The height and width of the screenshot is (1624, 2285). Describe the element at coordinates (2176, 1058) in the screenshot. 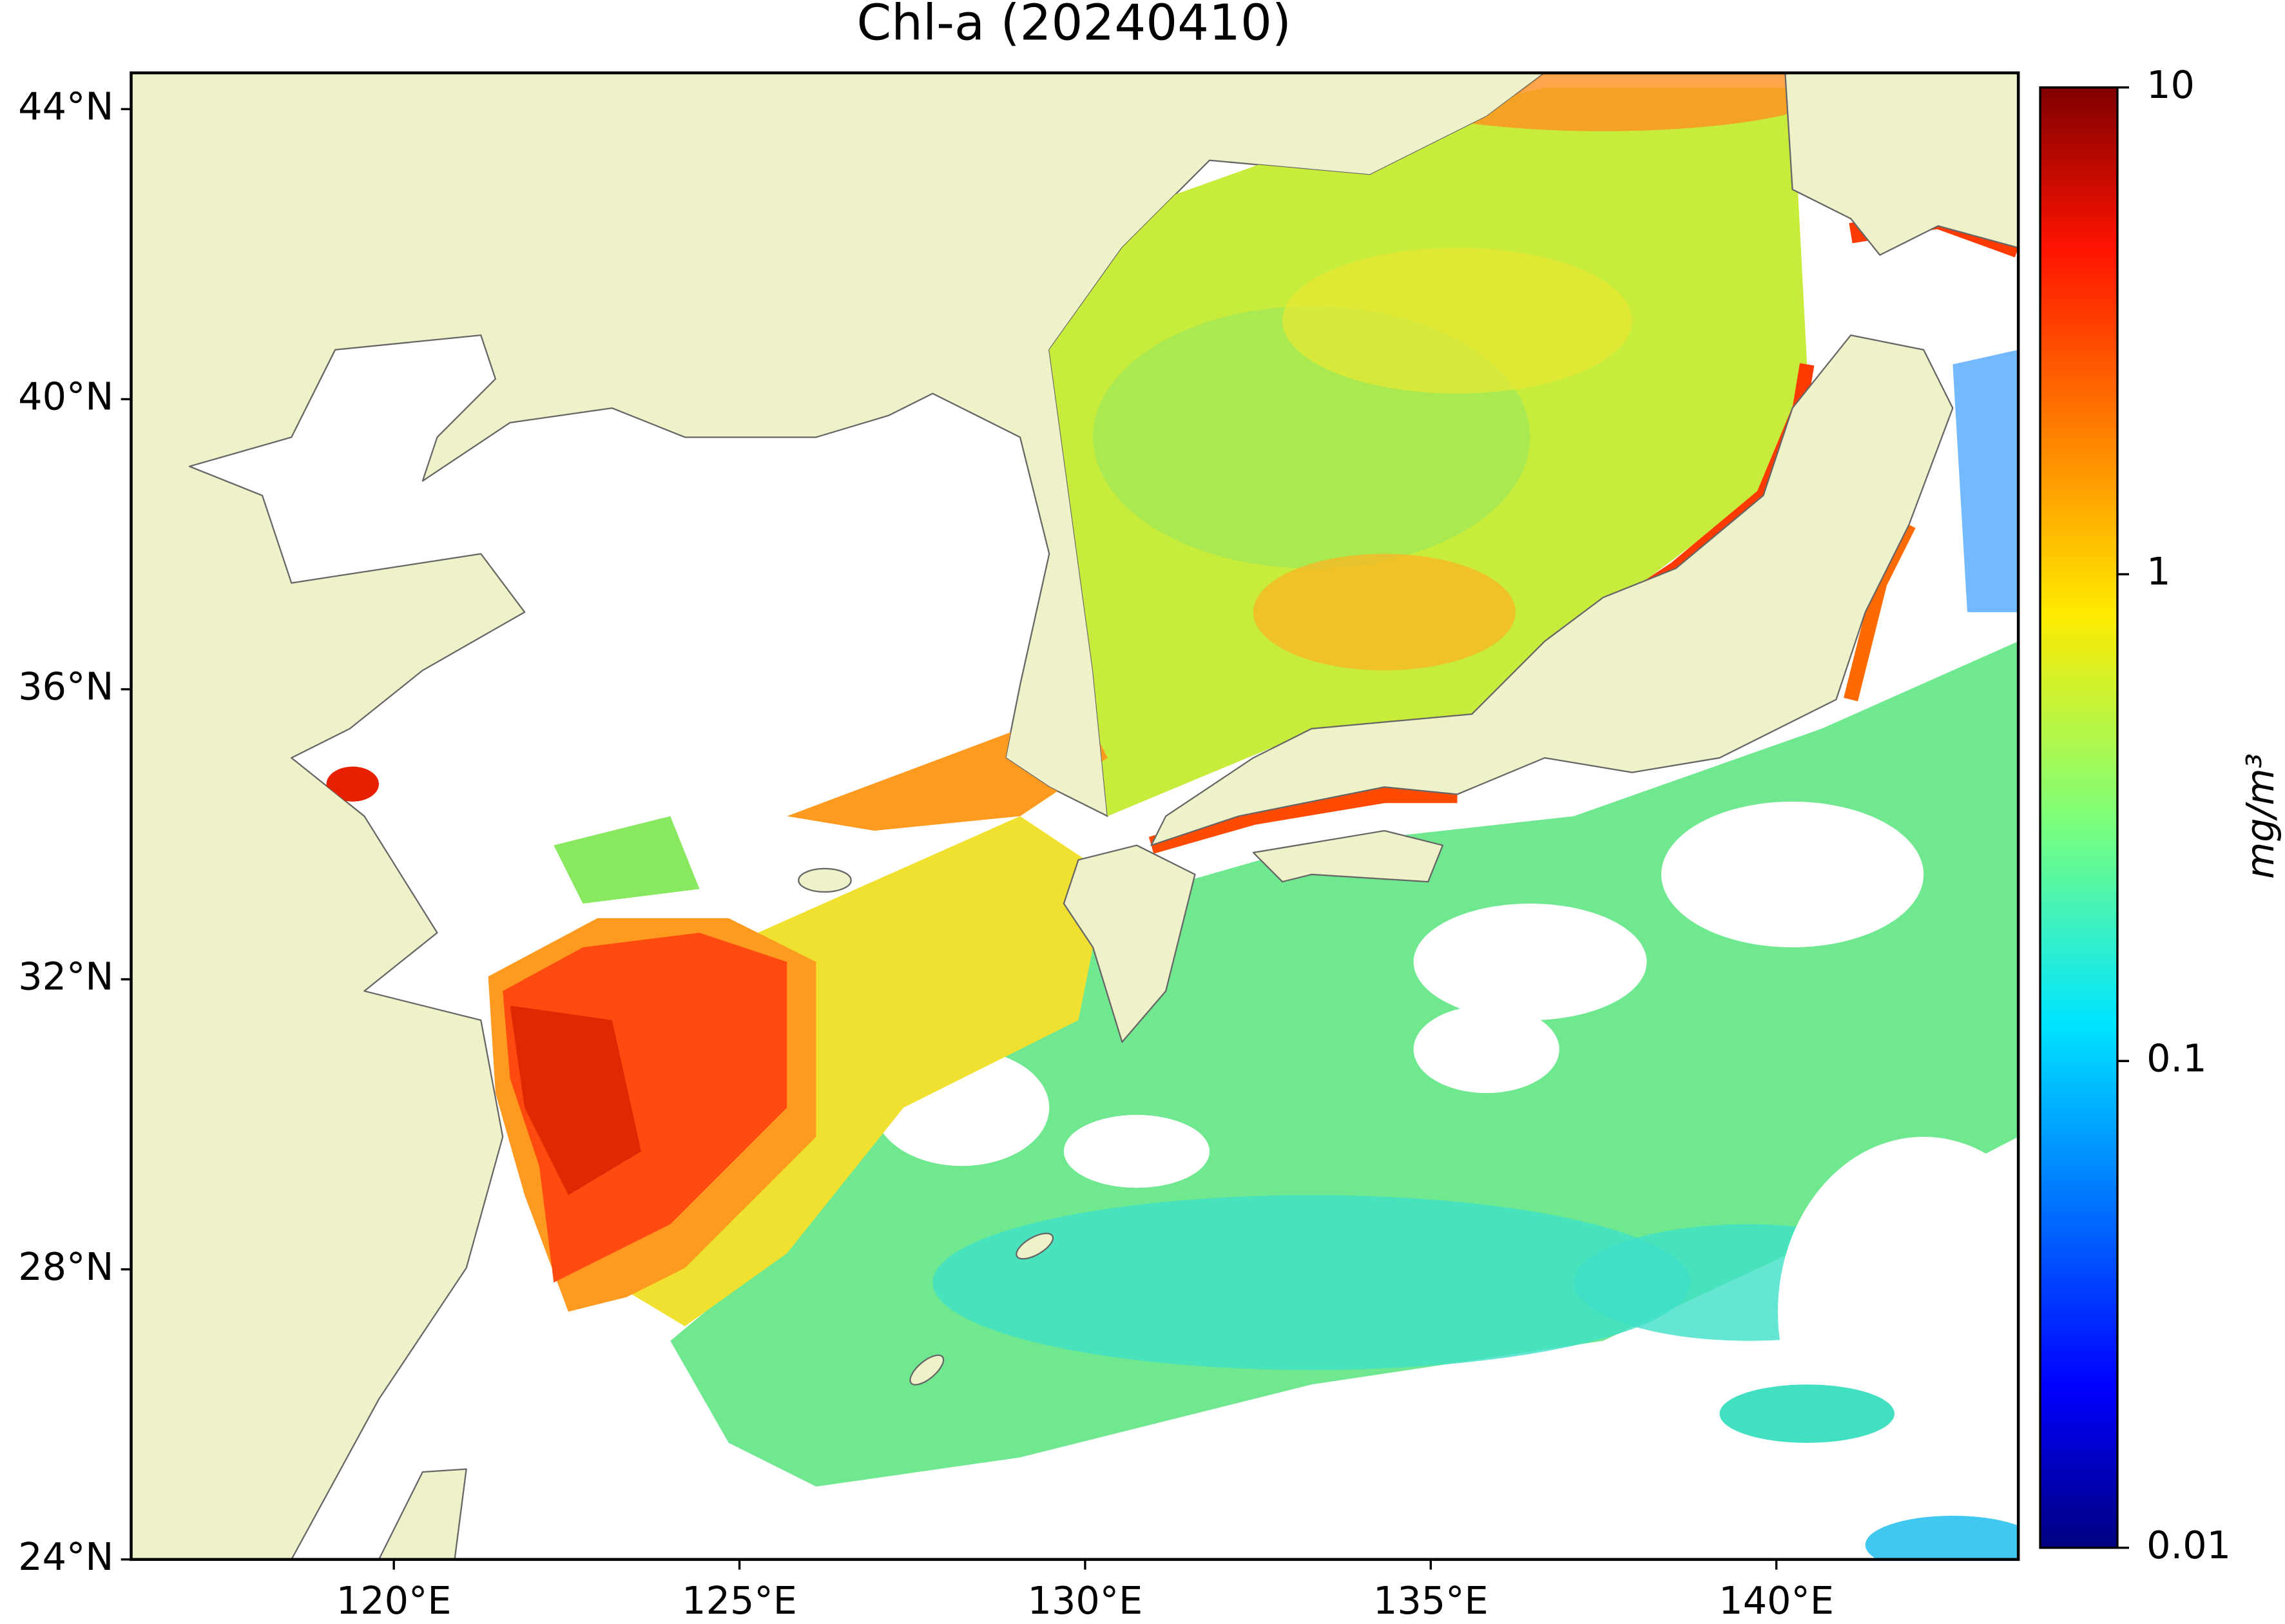

I see `colorbar-tick-label: 0.1` at that location.